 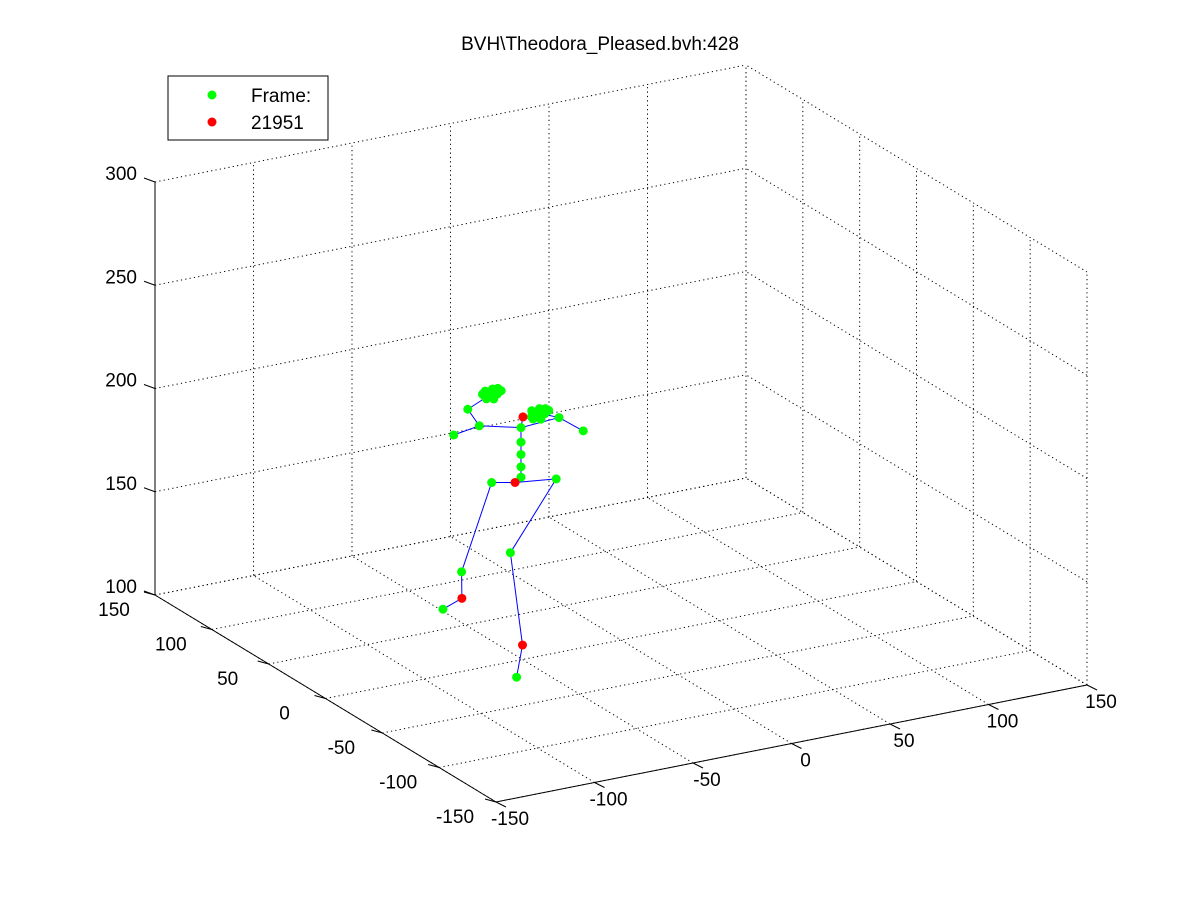 I want to click on joint-point-hand_l, so click(x=492, y=393).